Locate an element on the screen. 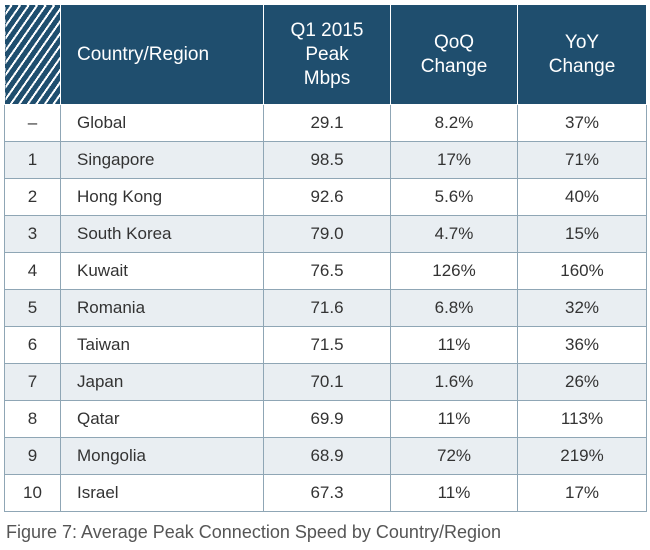 The image size is (650, 550). peak-header-line: Mbps is located at coordinates (327, 78).